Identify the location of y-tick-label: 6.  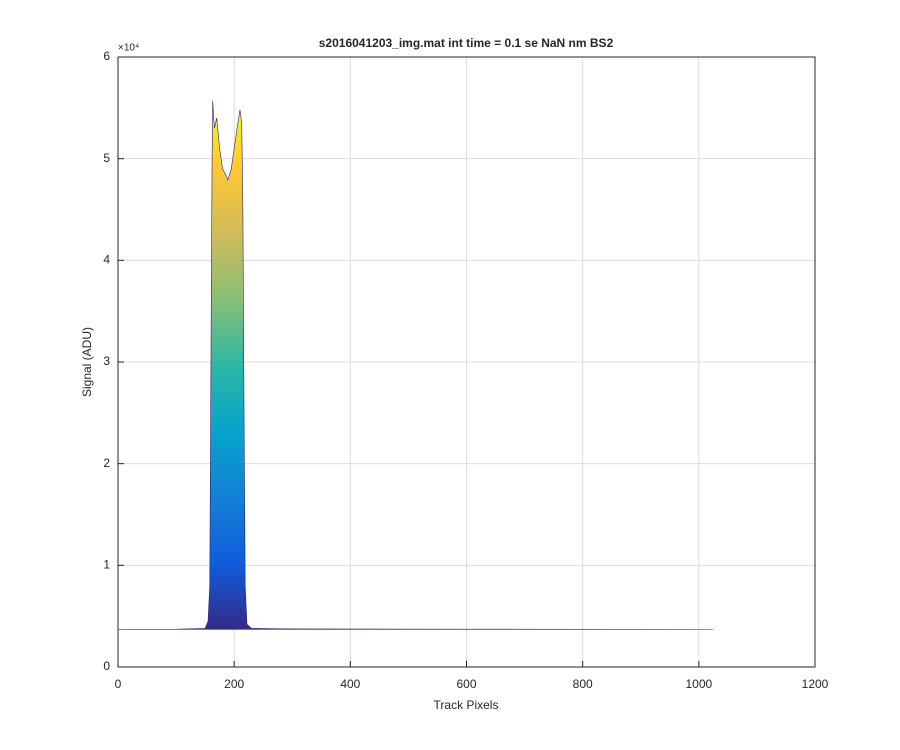
(106, 56).